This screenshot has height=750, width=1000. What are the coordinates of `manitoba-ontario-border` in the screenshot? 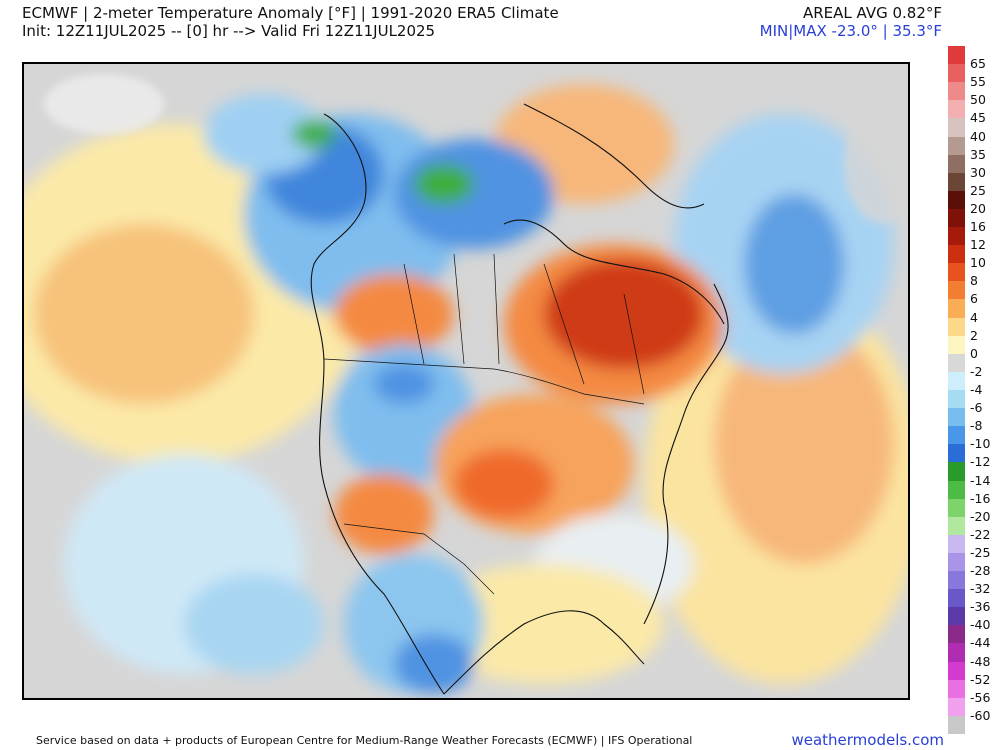 It's located at (564, 324).